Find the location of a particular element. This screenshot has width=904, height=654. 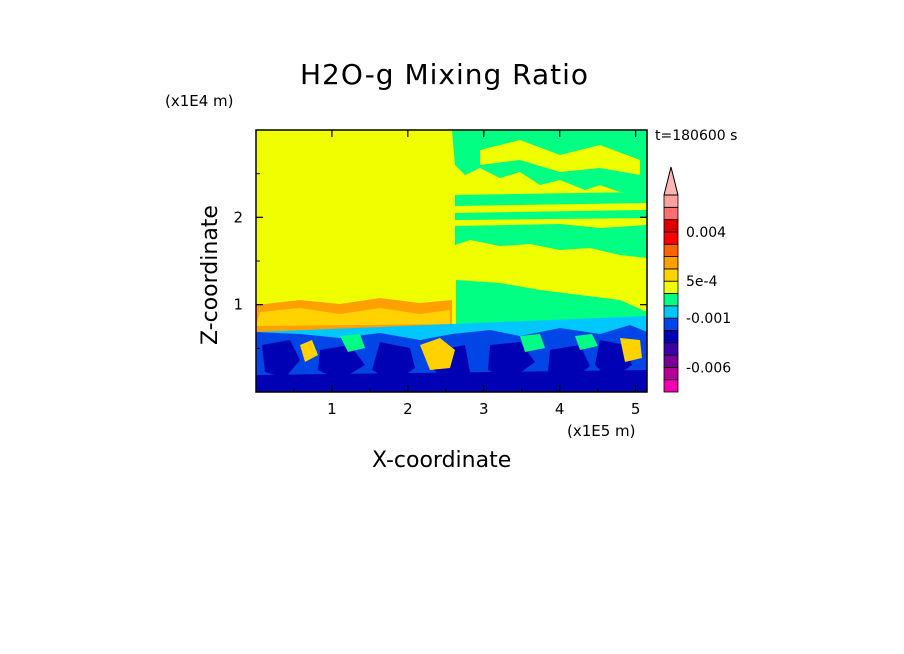

field-orange-eddies is located at coordinates (471, 354).